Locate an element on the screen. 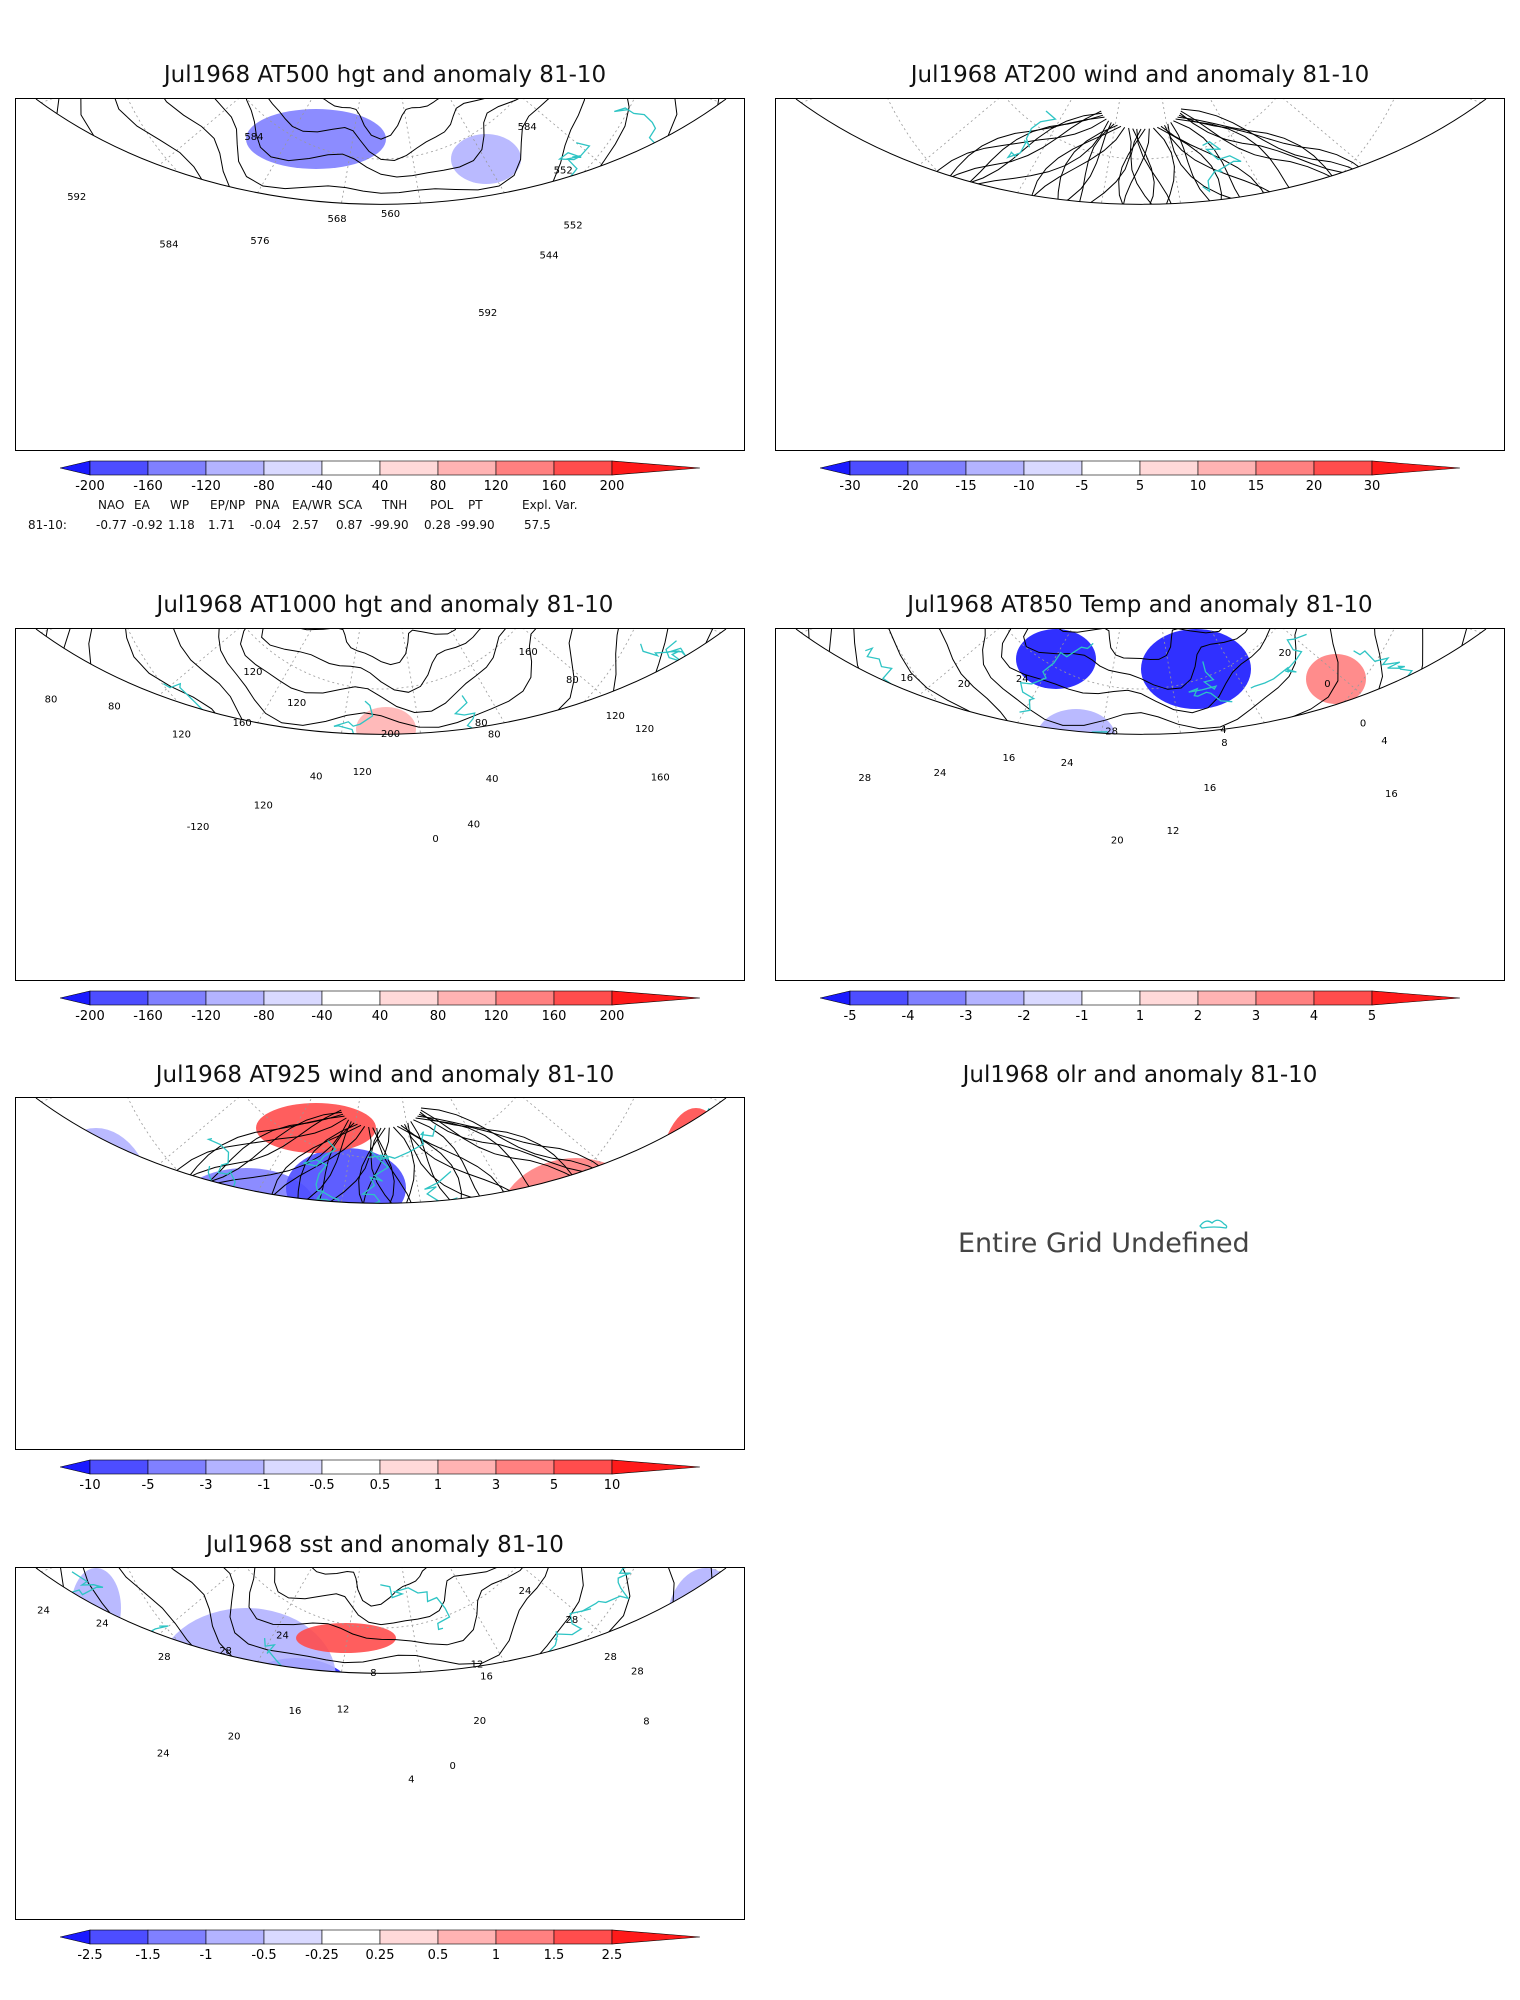  colorbar-at200: -30 -20 -15 -10 -5 5 10 15 20 30 is located at coordinates (1140, 479).